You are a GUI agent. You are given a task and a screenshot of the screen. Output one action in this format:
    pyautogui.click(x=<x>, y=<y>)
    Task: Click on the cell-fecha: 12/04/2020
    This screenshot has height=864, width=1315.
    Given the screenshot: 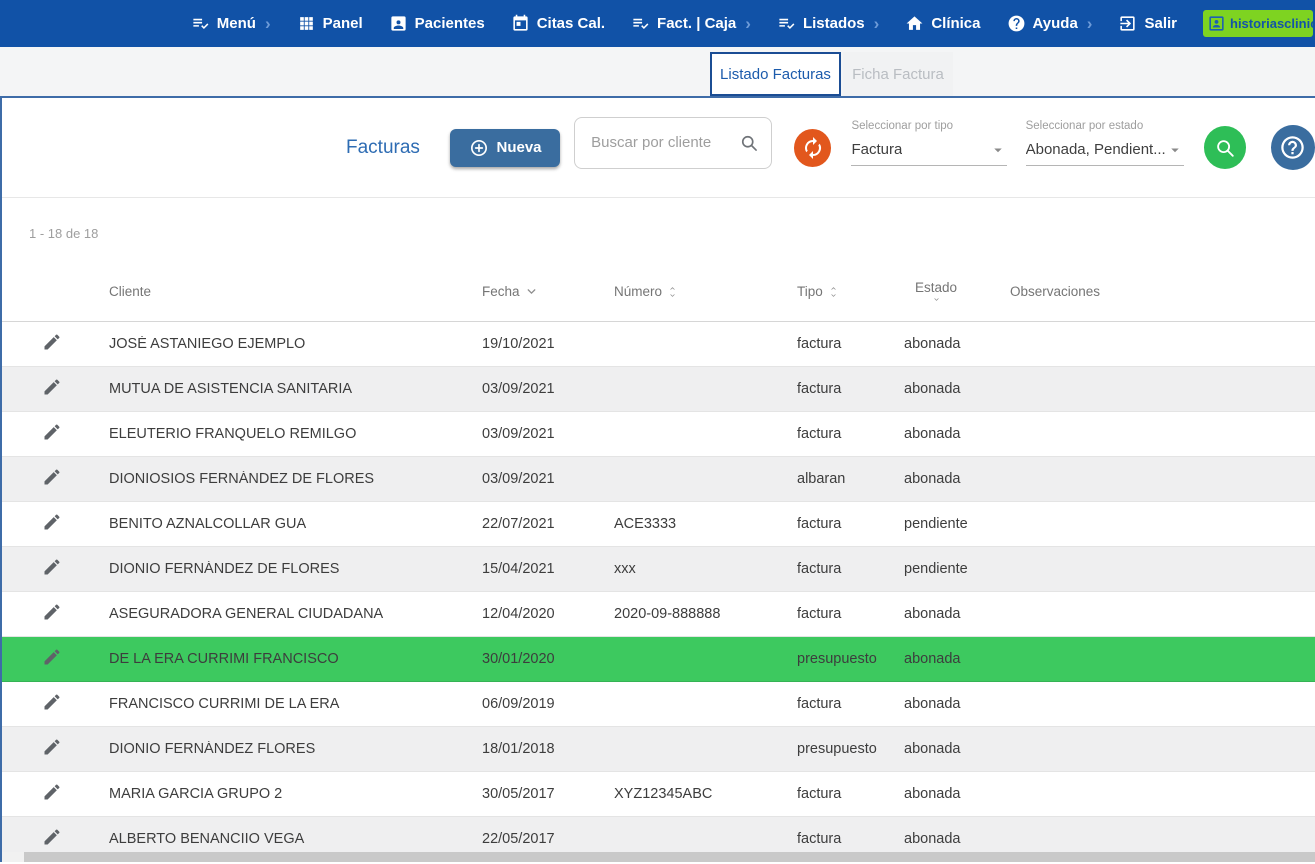 What is the action you would take?
    pyautogui.click(x=518, y=614)
    